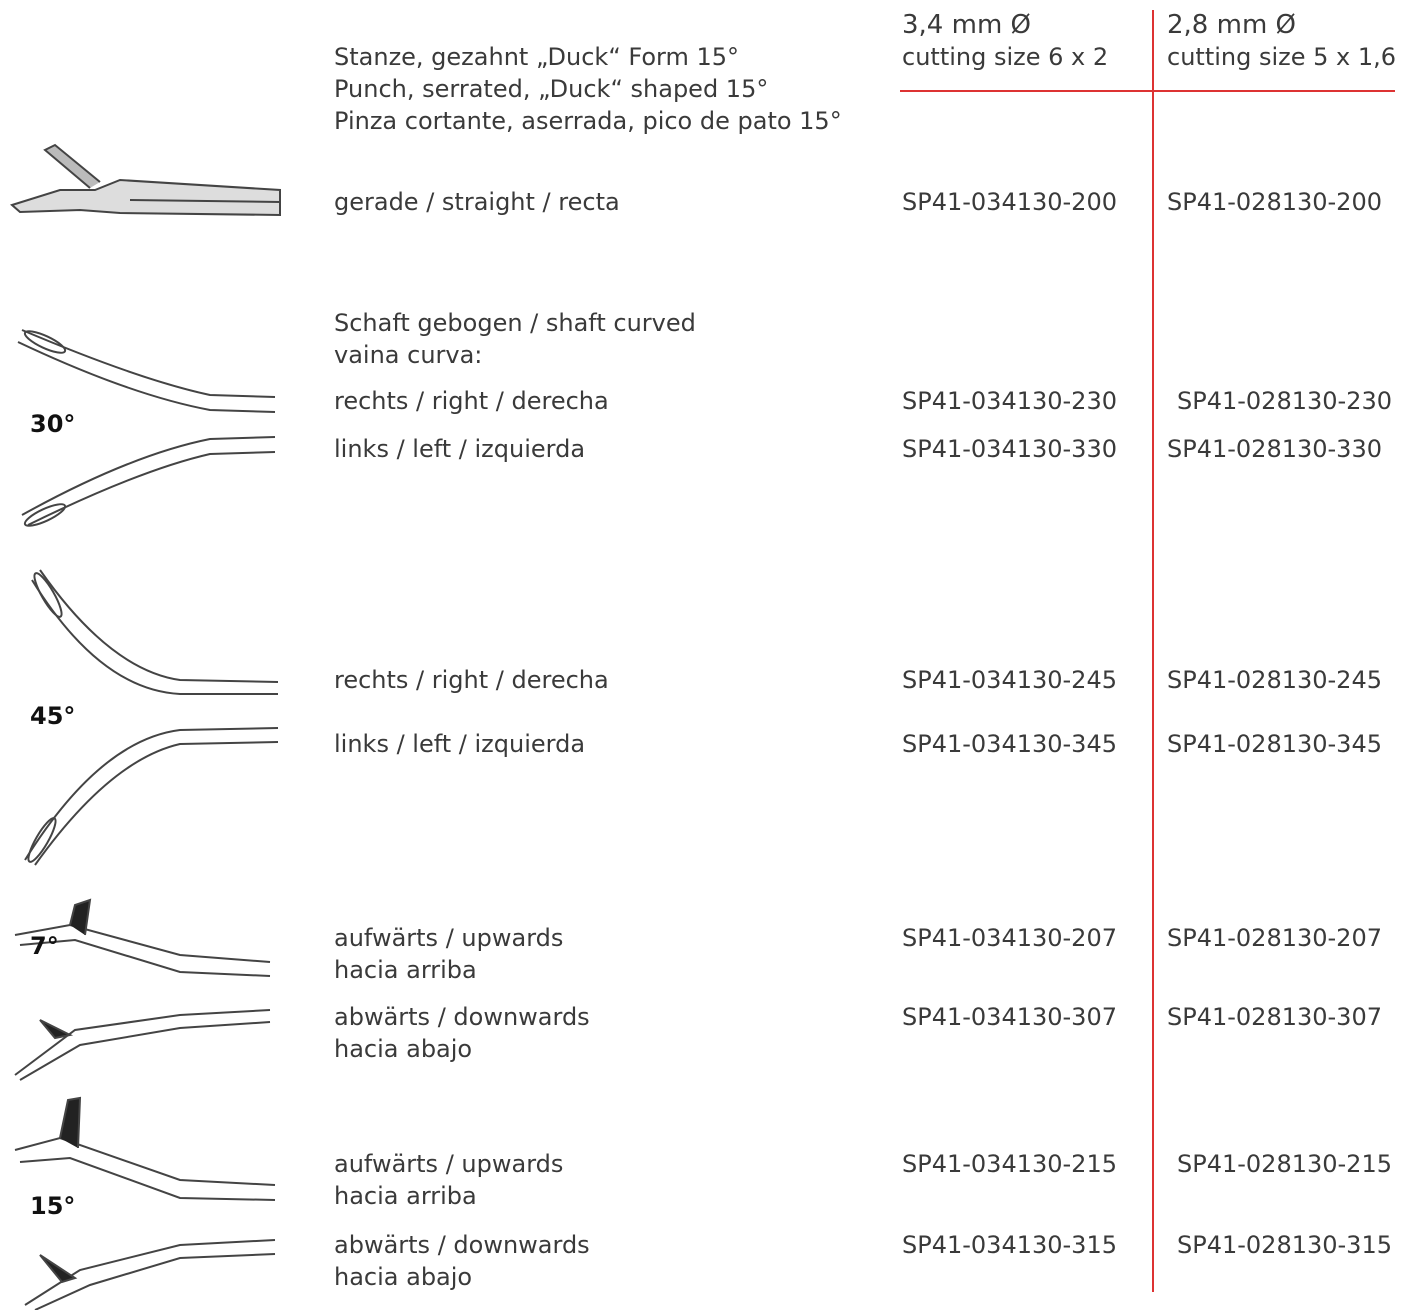 The height and width of the screenshot is (1310, 1426). What do you see at coordinates (1009, 744) in the screenshot?
I see `code: SP41-034130-345` at bounding box center [1009, 744].